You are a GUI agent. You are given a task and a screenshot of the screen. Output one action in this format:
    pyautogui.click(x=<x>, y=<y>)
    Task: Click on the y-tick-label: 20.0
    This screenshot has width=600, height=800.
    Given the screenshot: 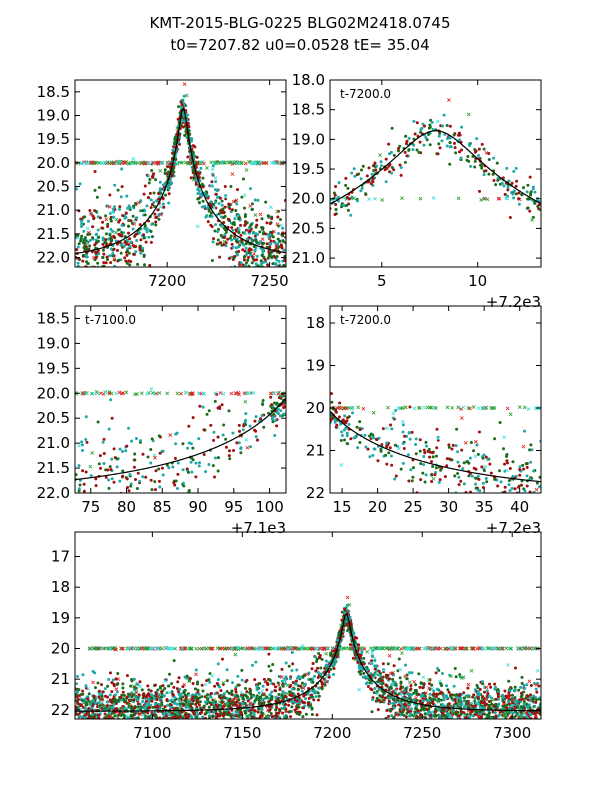 What is the action you would take?
    pyautogui.click(x=308, y=199)
    